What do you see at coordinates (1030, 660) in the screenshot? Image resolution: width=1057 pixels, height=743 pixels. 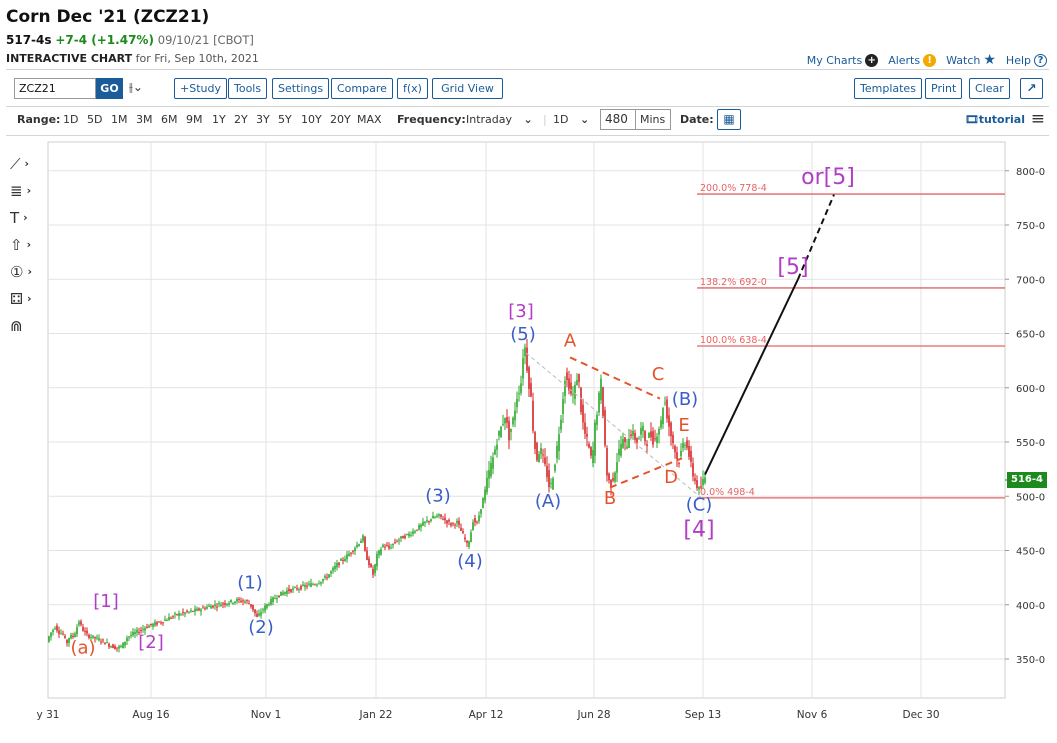 I see `y-tick-label: 350-0` at bounding box center [1030, 660].